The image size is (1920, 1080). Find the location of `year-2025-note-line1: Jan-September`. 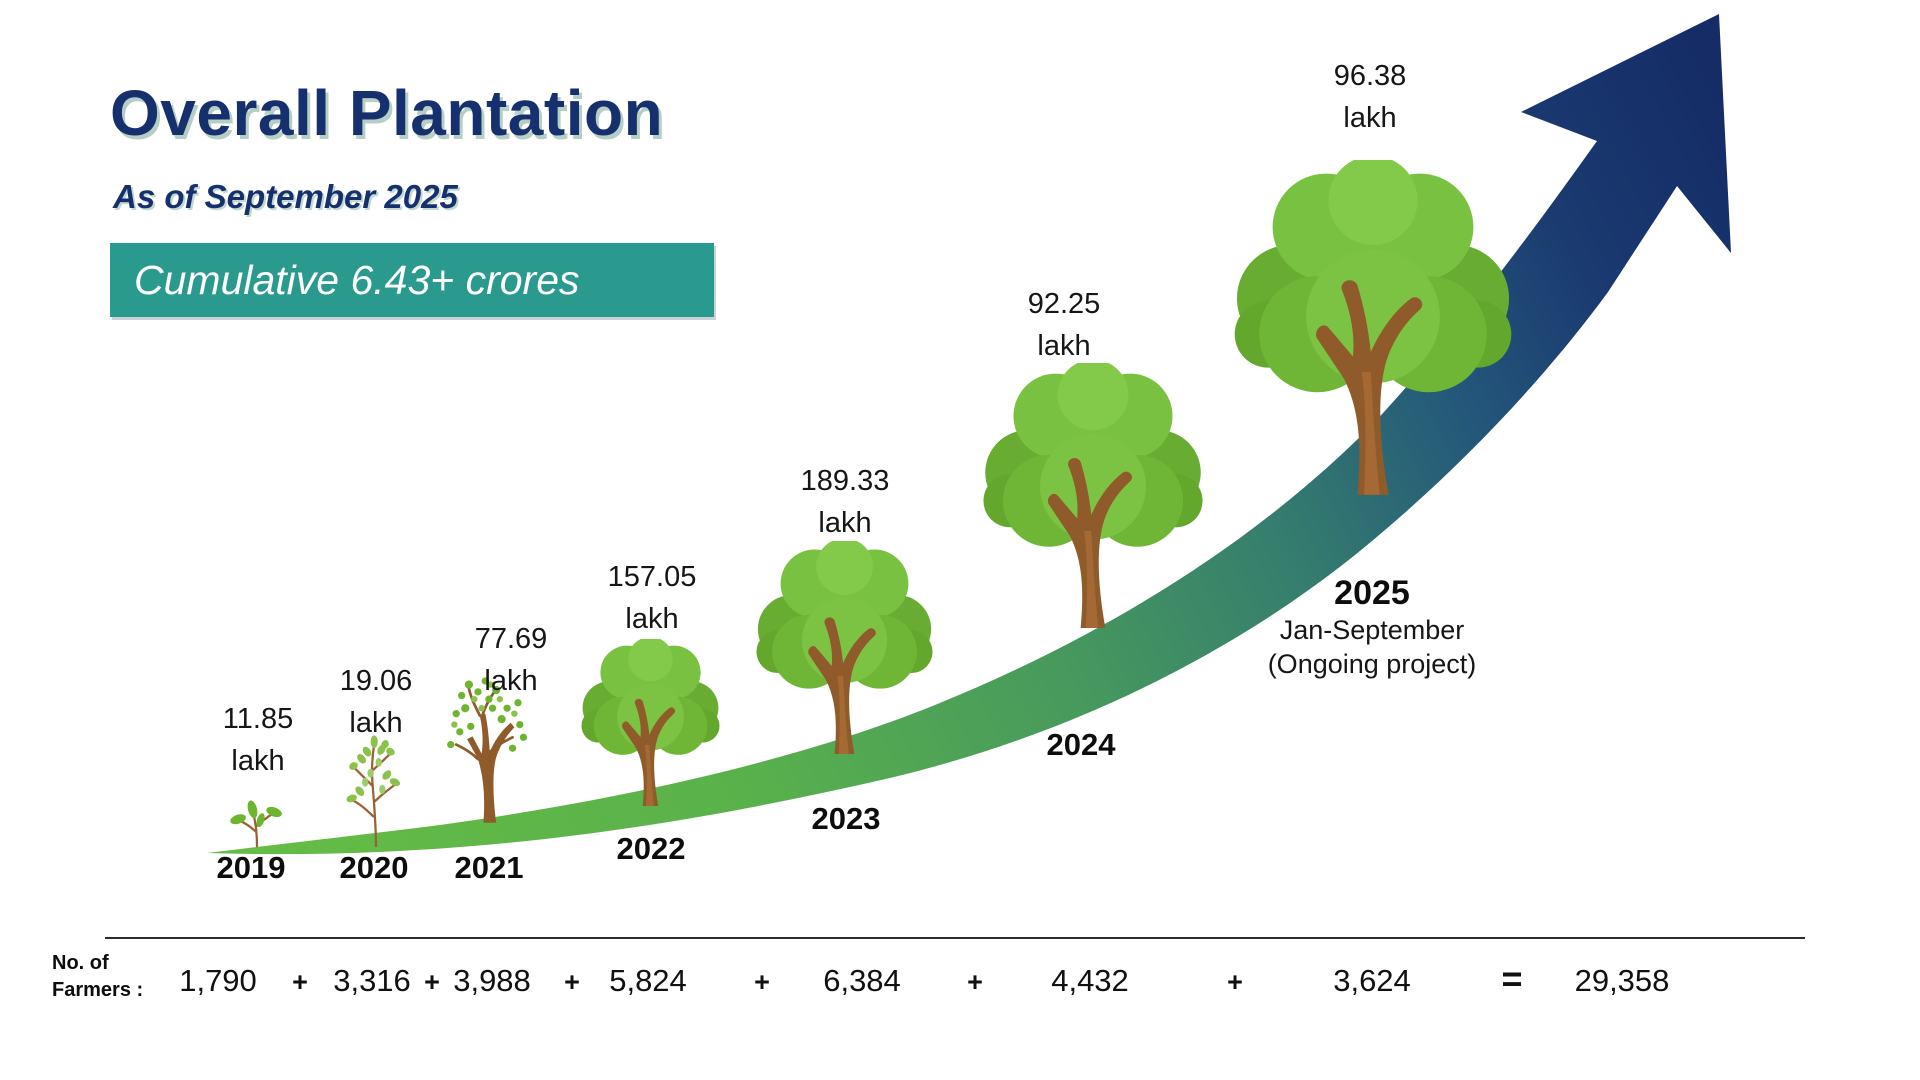

year-2025-note-line1: Jan-September is located at coordinates (1372, 630).